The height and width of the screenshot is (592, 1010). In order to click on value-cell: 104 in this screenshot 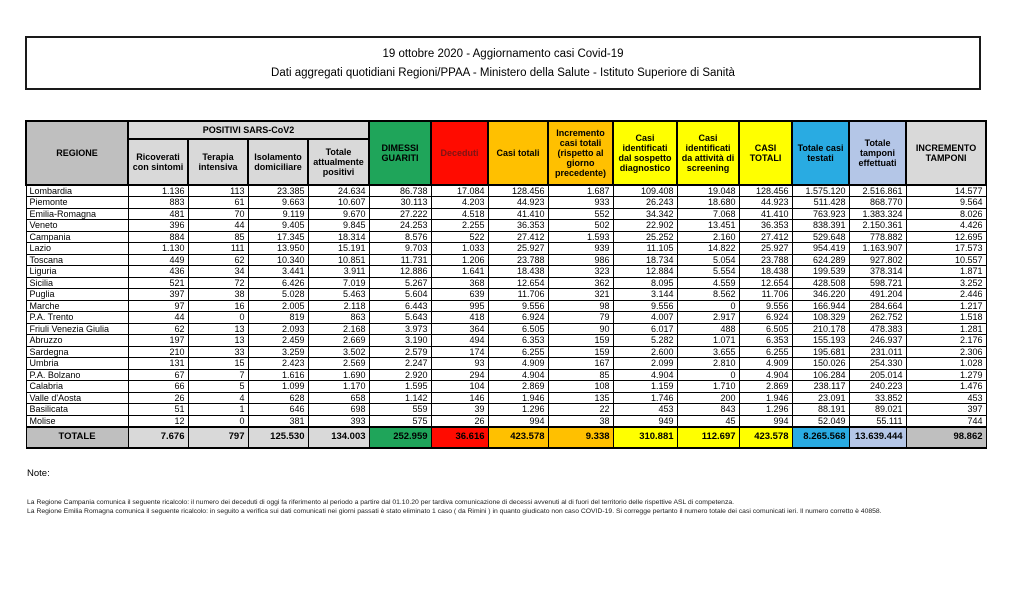, I will do `click(459, 386)`.